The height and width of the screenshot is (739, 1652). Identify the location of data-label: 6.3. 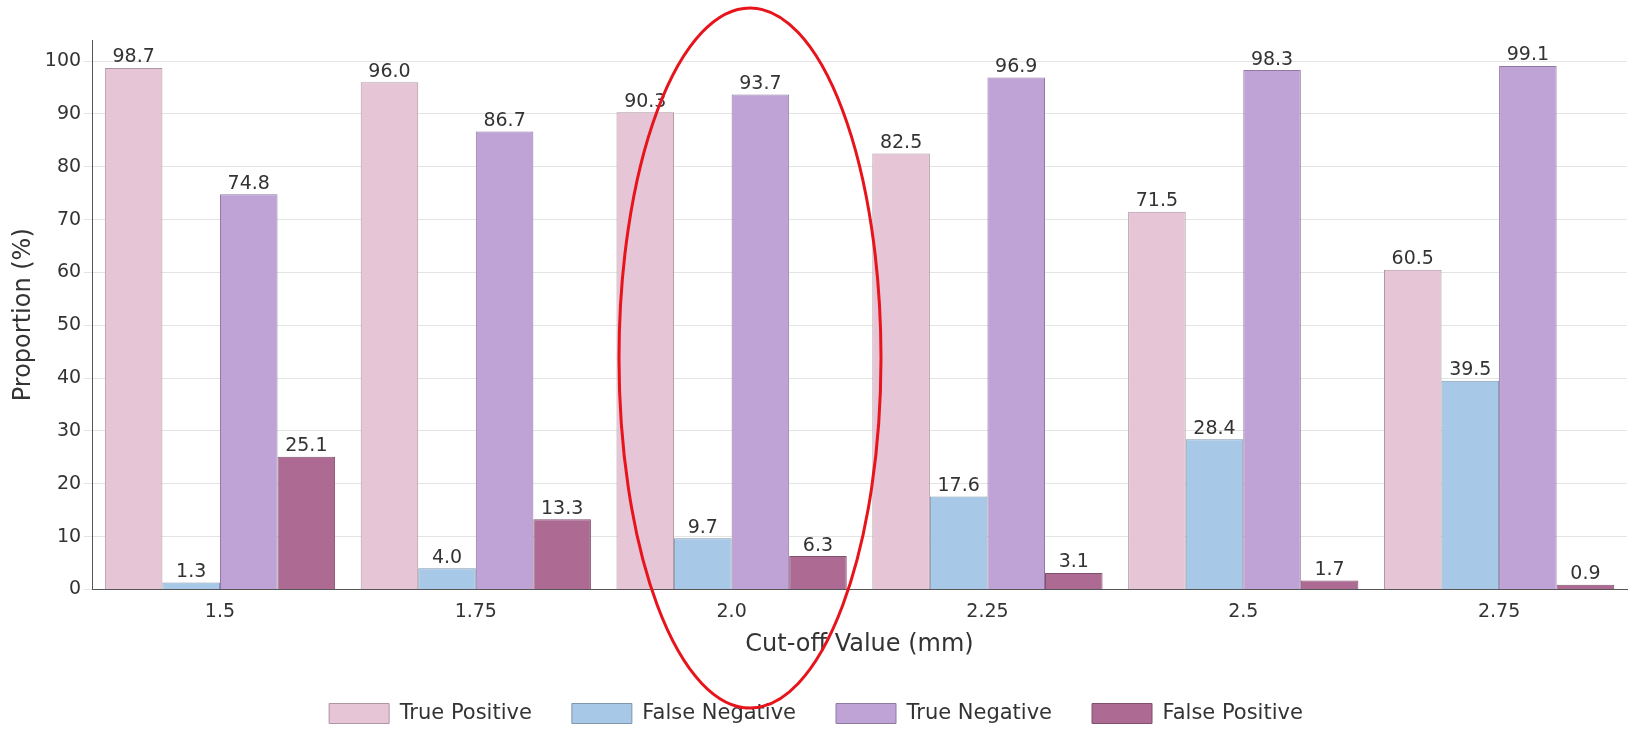
(818, 543).